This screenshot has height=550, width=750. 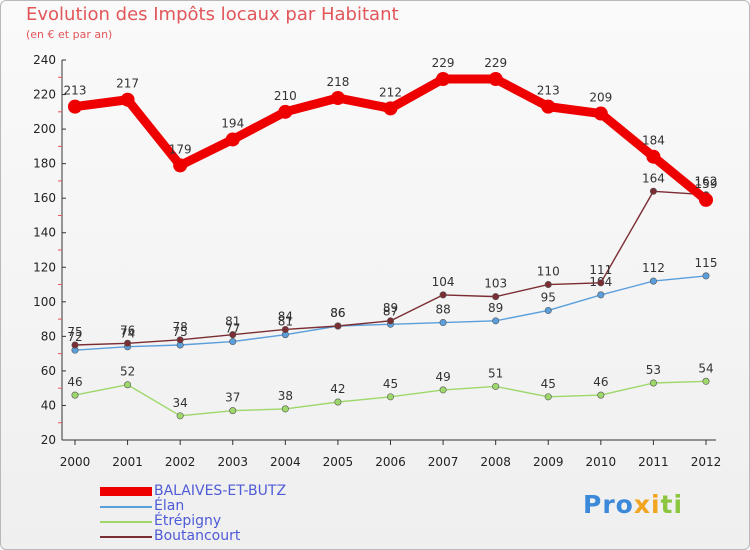 What do you see at coordinates (390, 92) in the screenshot?
I see `data-label: 212` at bounding box center [390, 92].